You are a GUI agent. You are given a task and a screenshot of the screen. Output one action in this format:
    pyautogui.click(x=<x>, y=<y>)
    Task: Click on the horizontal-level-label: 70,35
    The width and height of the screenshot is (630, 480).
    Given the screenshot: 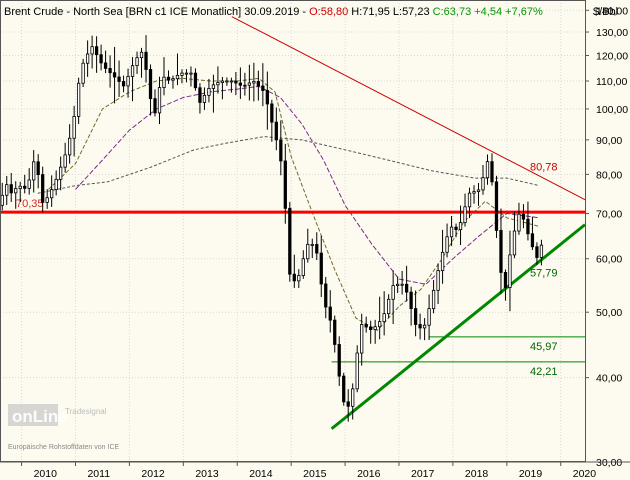 What is the action you would take?
    pyautogui.click(x=30, y=204)
    